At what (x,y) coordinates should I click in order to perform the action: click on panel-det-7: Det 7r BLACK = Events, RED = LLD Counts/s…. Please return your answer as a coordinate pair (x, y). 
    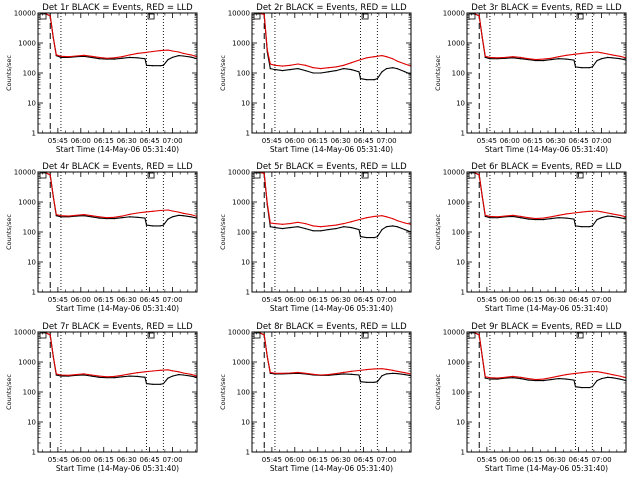
    Looking at the image, I should click on (101, 397).